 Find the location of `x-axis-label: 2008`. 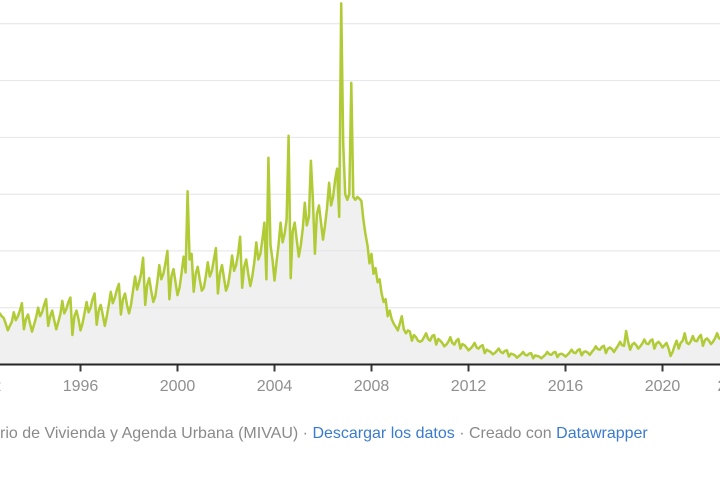

x-axis-label: 2008 is located at coordinates (372, 386).